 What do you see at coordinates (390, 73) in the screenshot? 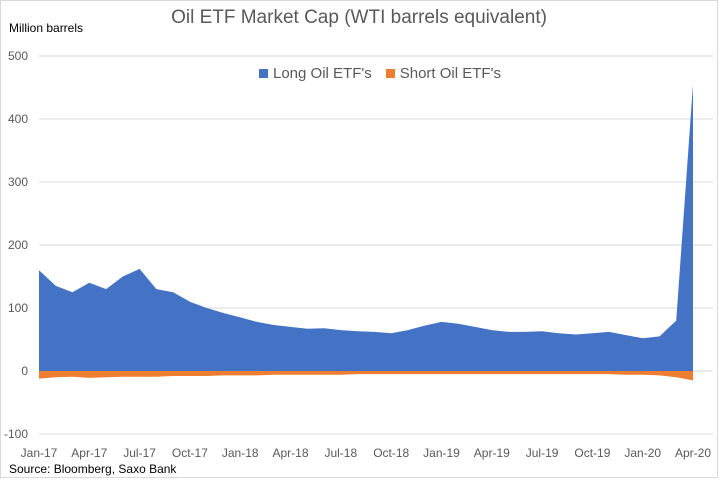
I see `legend-swatch-short` at bounding box center [390, 73].